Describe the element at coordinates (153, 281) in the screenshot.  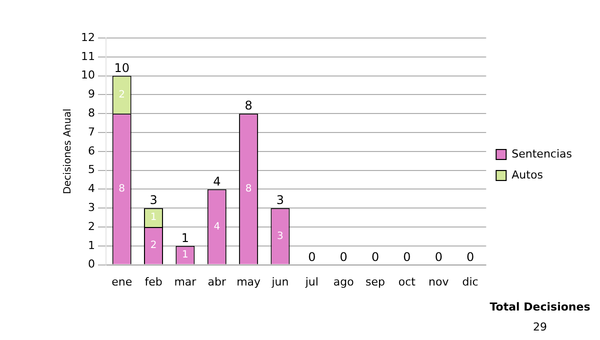
I see `x-tick-label: feb` at that location.